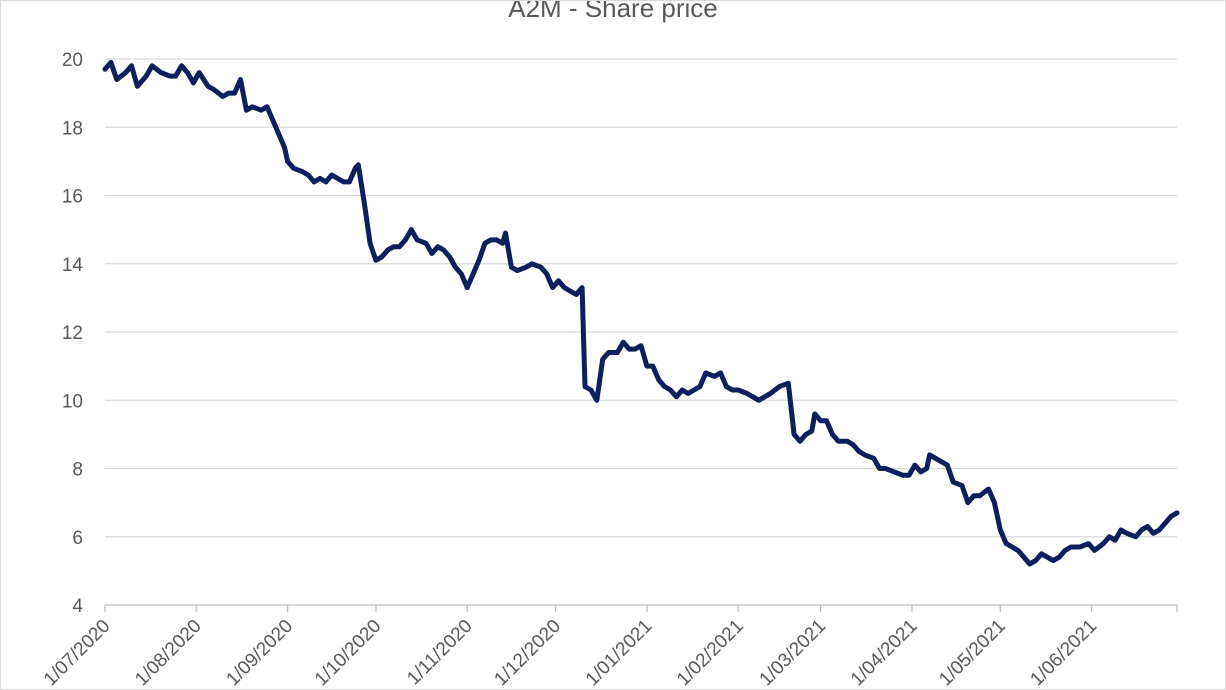  Describe the element at coordinates (77, 470) in the screenshot. I see `y-tick-label: 8` at that location.